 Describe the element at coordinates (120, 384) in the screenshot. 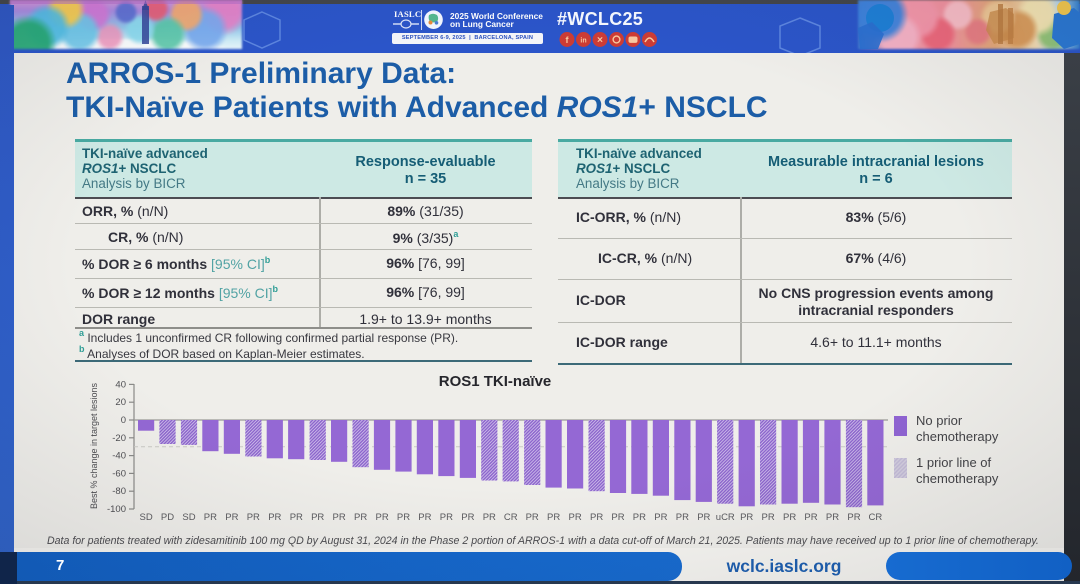

I see `svg-text: 40` at that location.